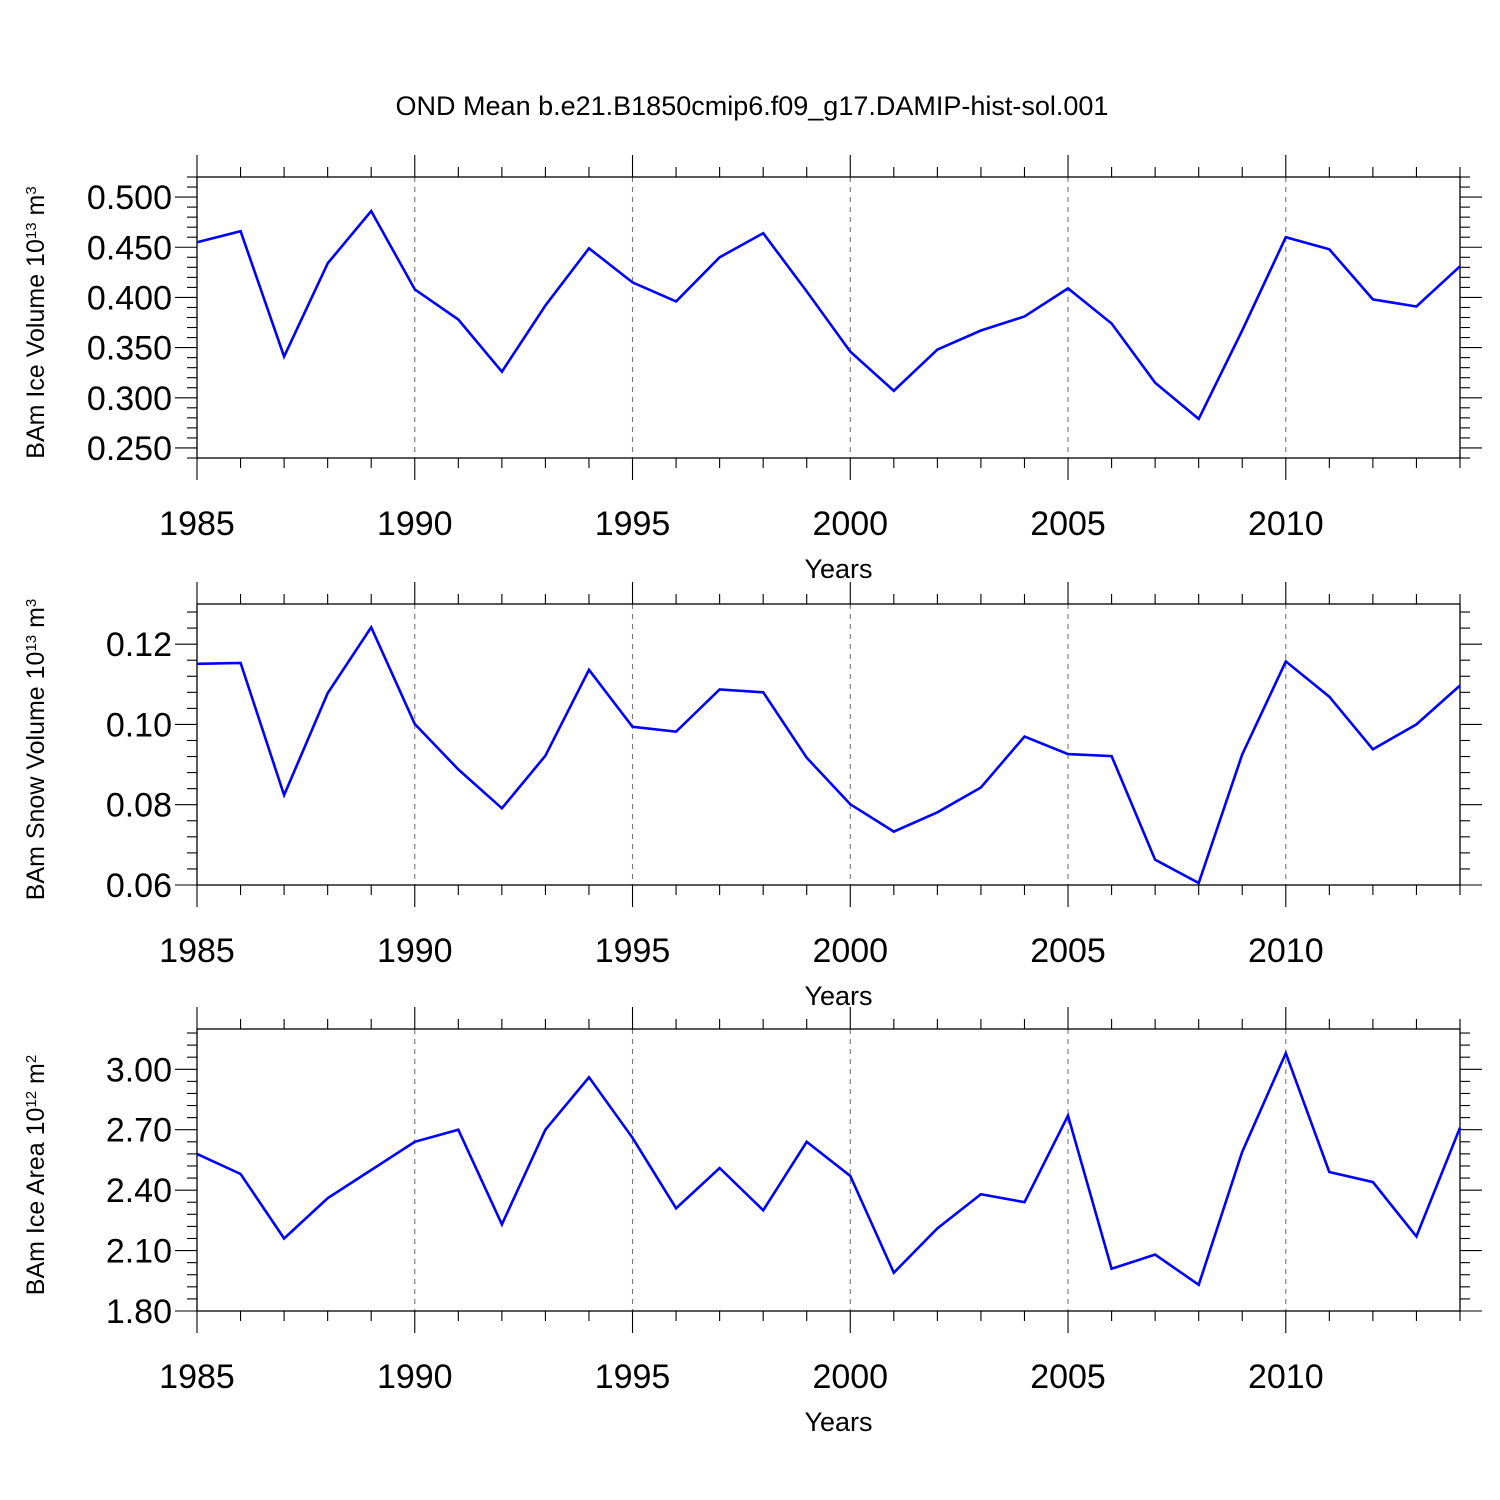  What do you see at coordinates (139, 886) in the screenshot?
I see `y-tick-label: 0.06` at bounding box center [139, 886].